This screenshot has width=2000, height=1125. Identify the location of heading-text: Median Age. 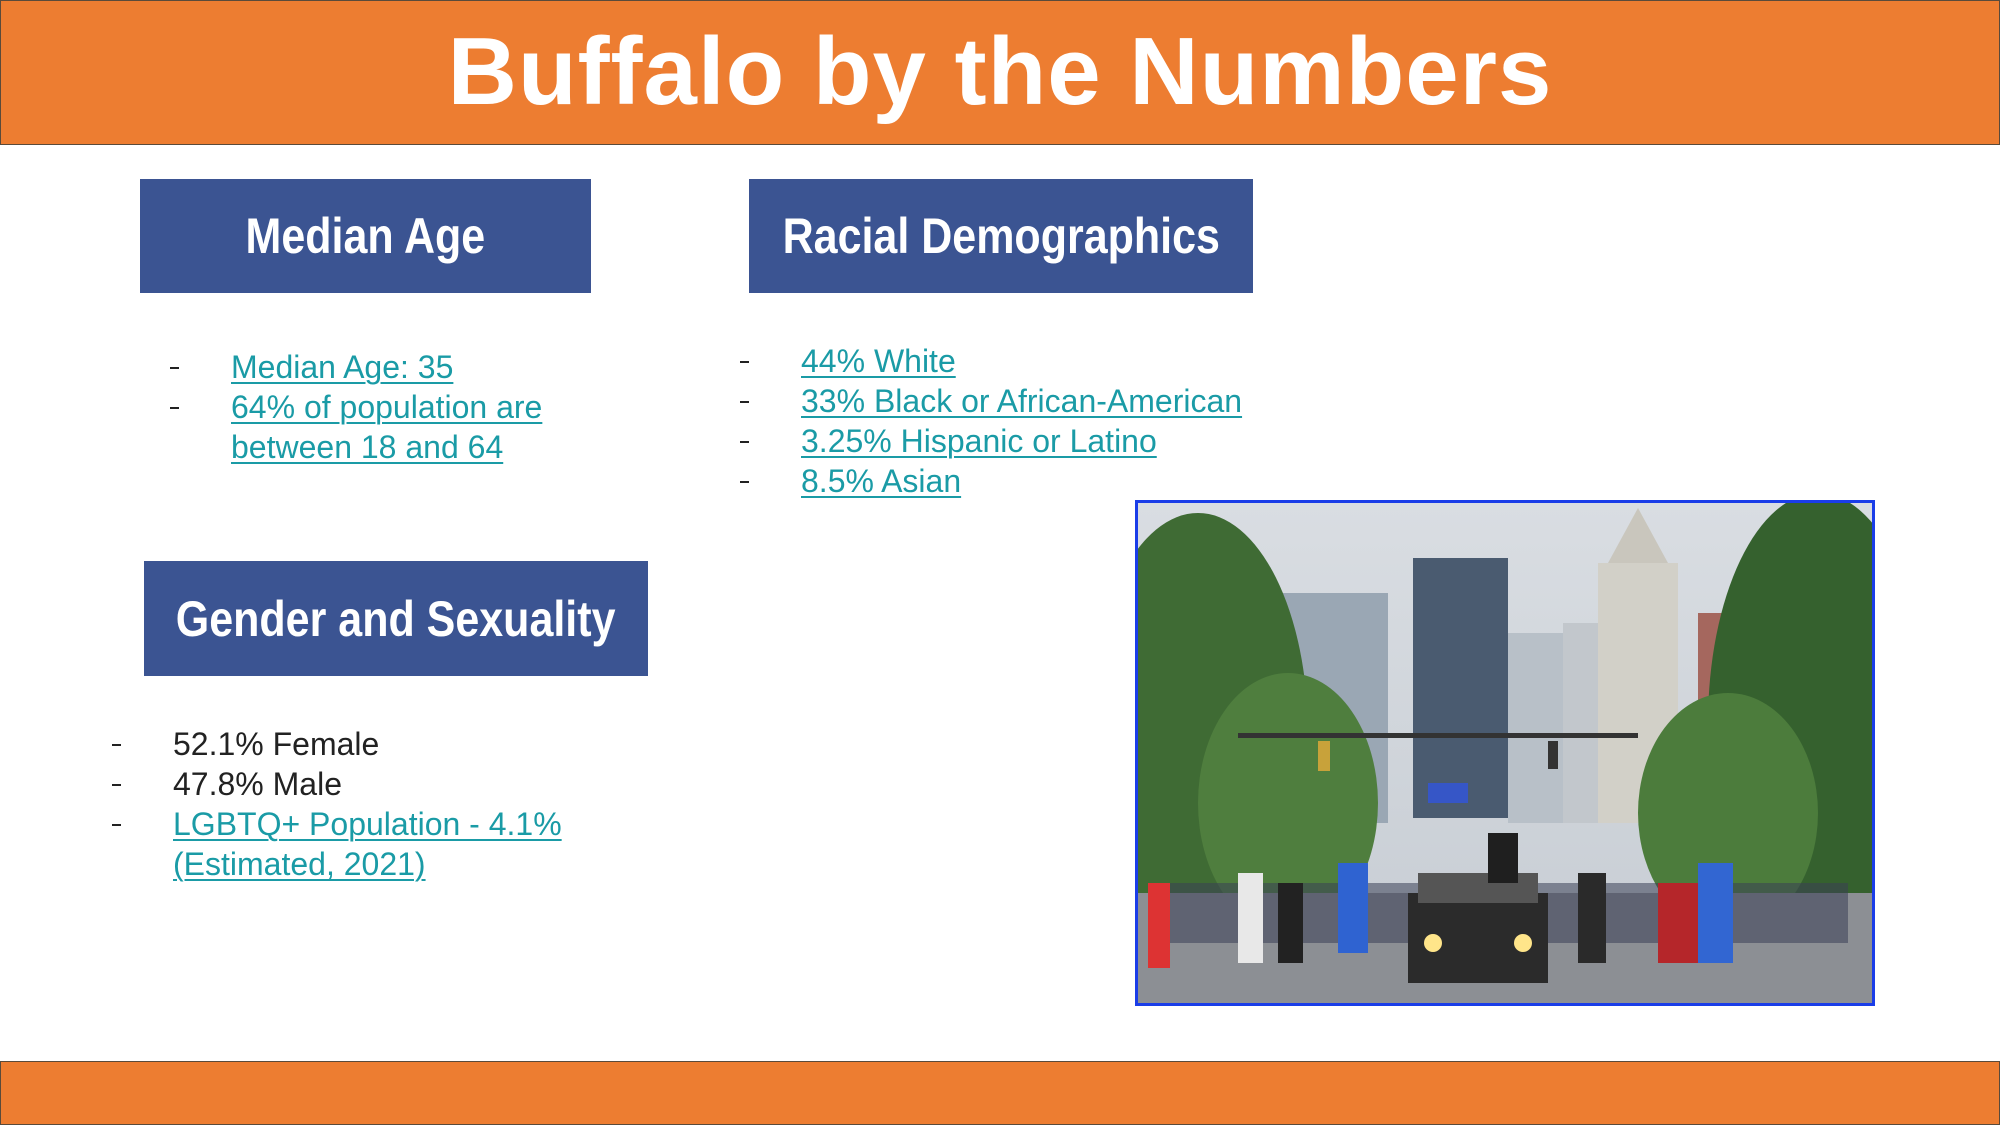
(365, 236).